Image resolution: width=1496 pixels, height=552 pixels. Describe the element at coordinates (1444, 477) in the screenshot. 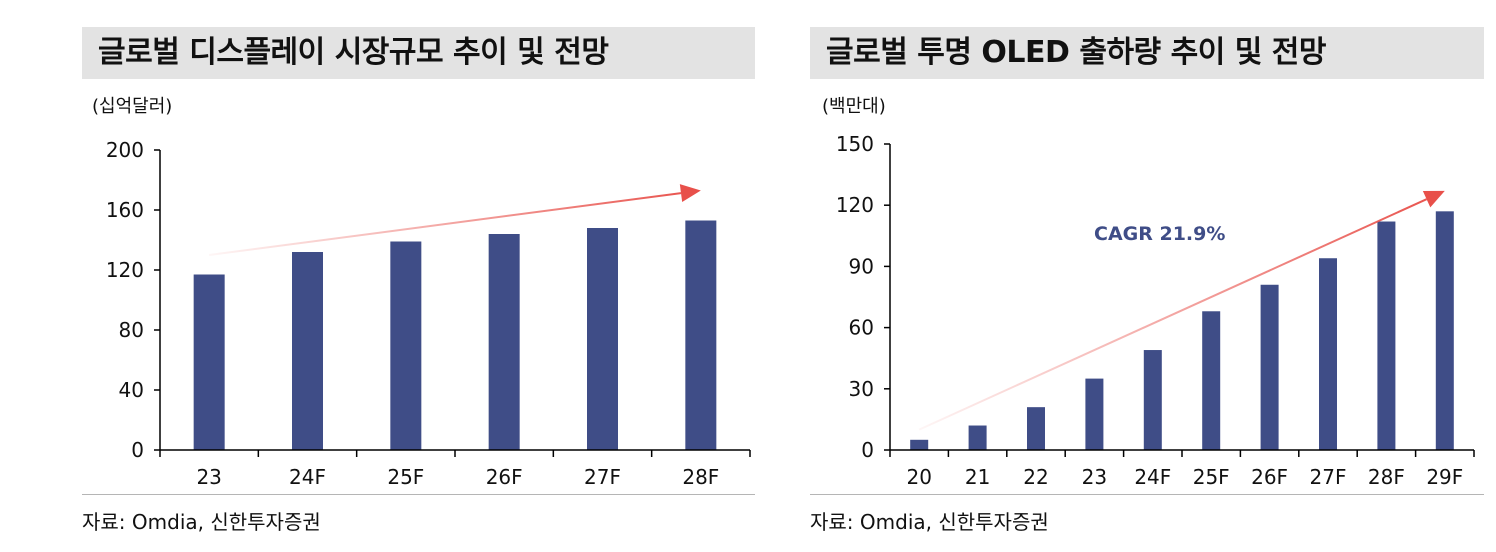

I see `x-tick-label: 29F` at that location.